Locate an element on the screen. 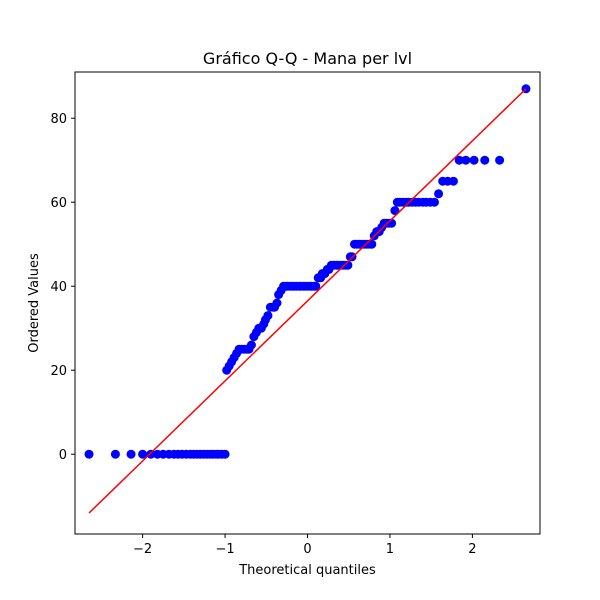 The height and width of the screenshot is (600, 600). y-axis-label: Ordered Values is located at coordinates (34, 303).